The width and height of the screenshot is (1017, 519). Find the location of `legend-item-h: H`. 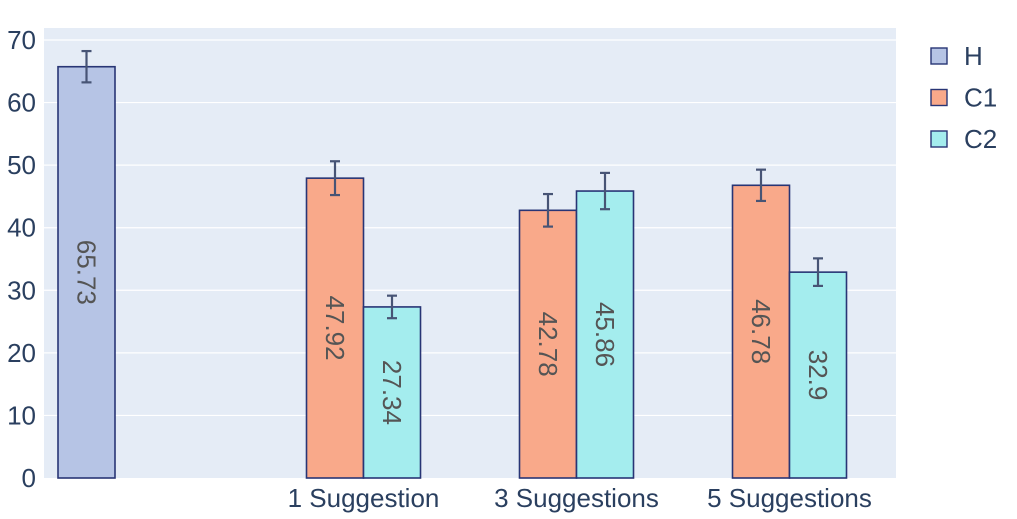

legend-item-h: H is located at coordinates (956, 56).